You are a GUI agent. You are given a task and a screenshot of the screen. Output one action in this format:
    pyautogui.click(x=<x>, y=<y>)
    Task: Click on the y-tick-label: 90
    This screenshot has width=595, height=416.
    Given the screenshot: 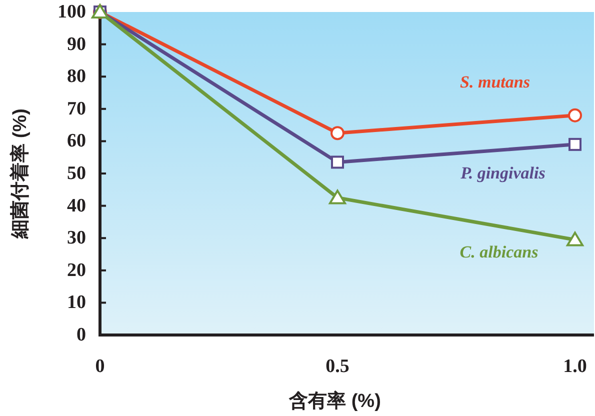 What is the action you would take?
    pyautogui.click(x=76, y=44)
    